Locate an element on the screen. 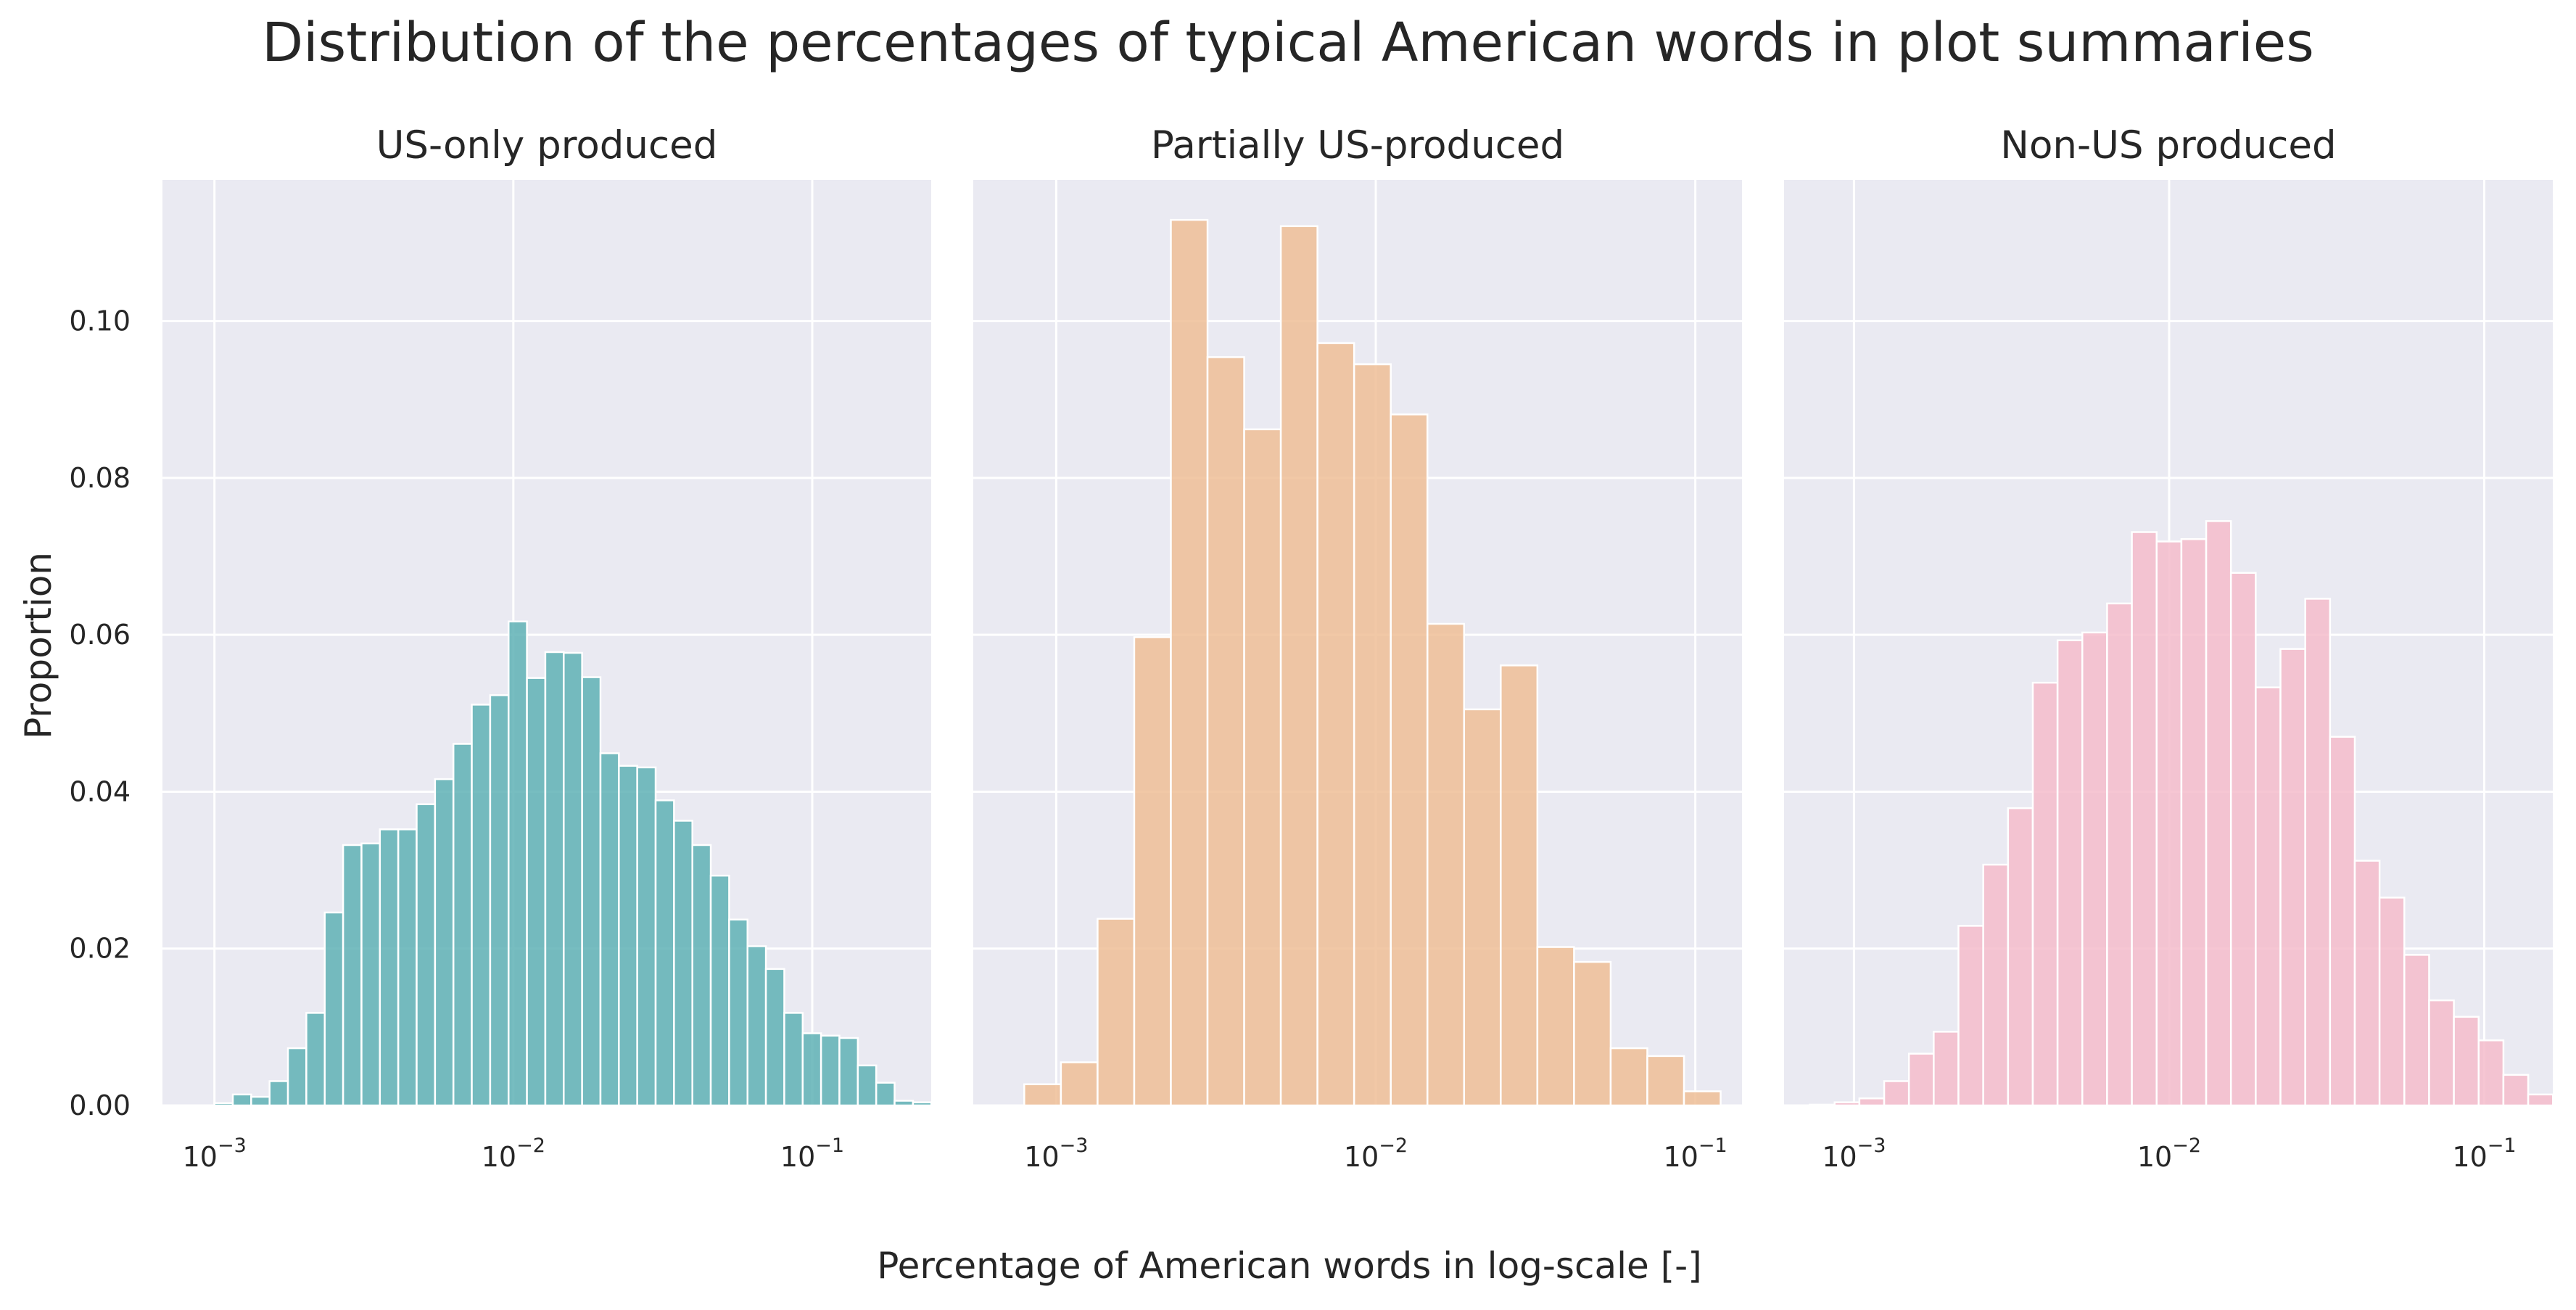  panel-title: Non-US produced is located at coordinates (2168, 146).